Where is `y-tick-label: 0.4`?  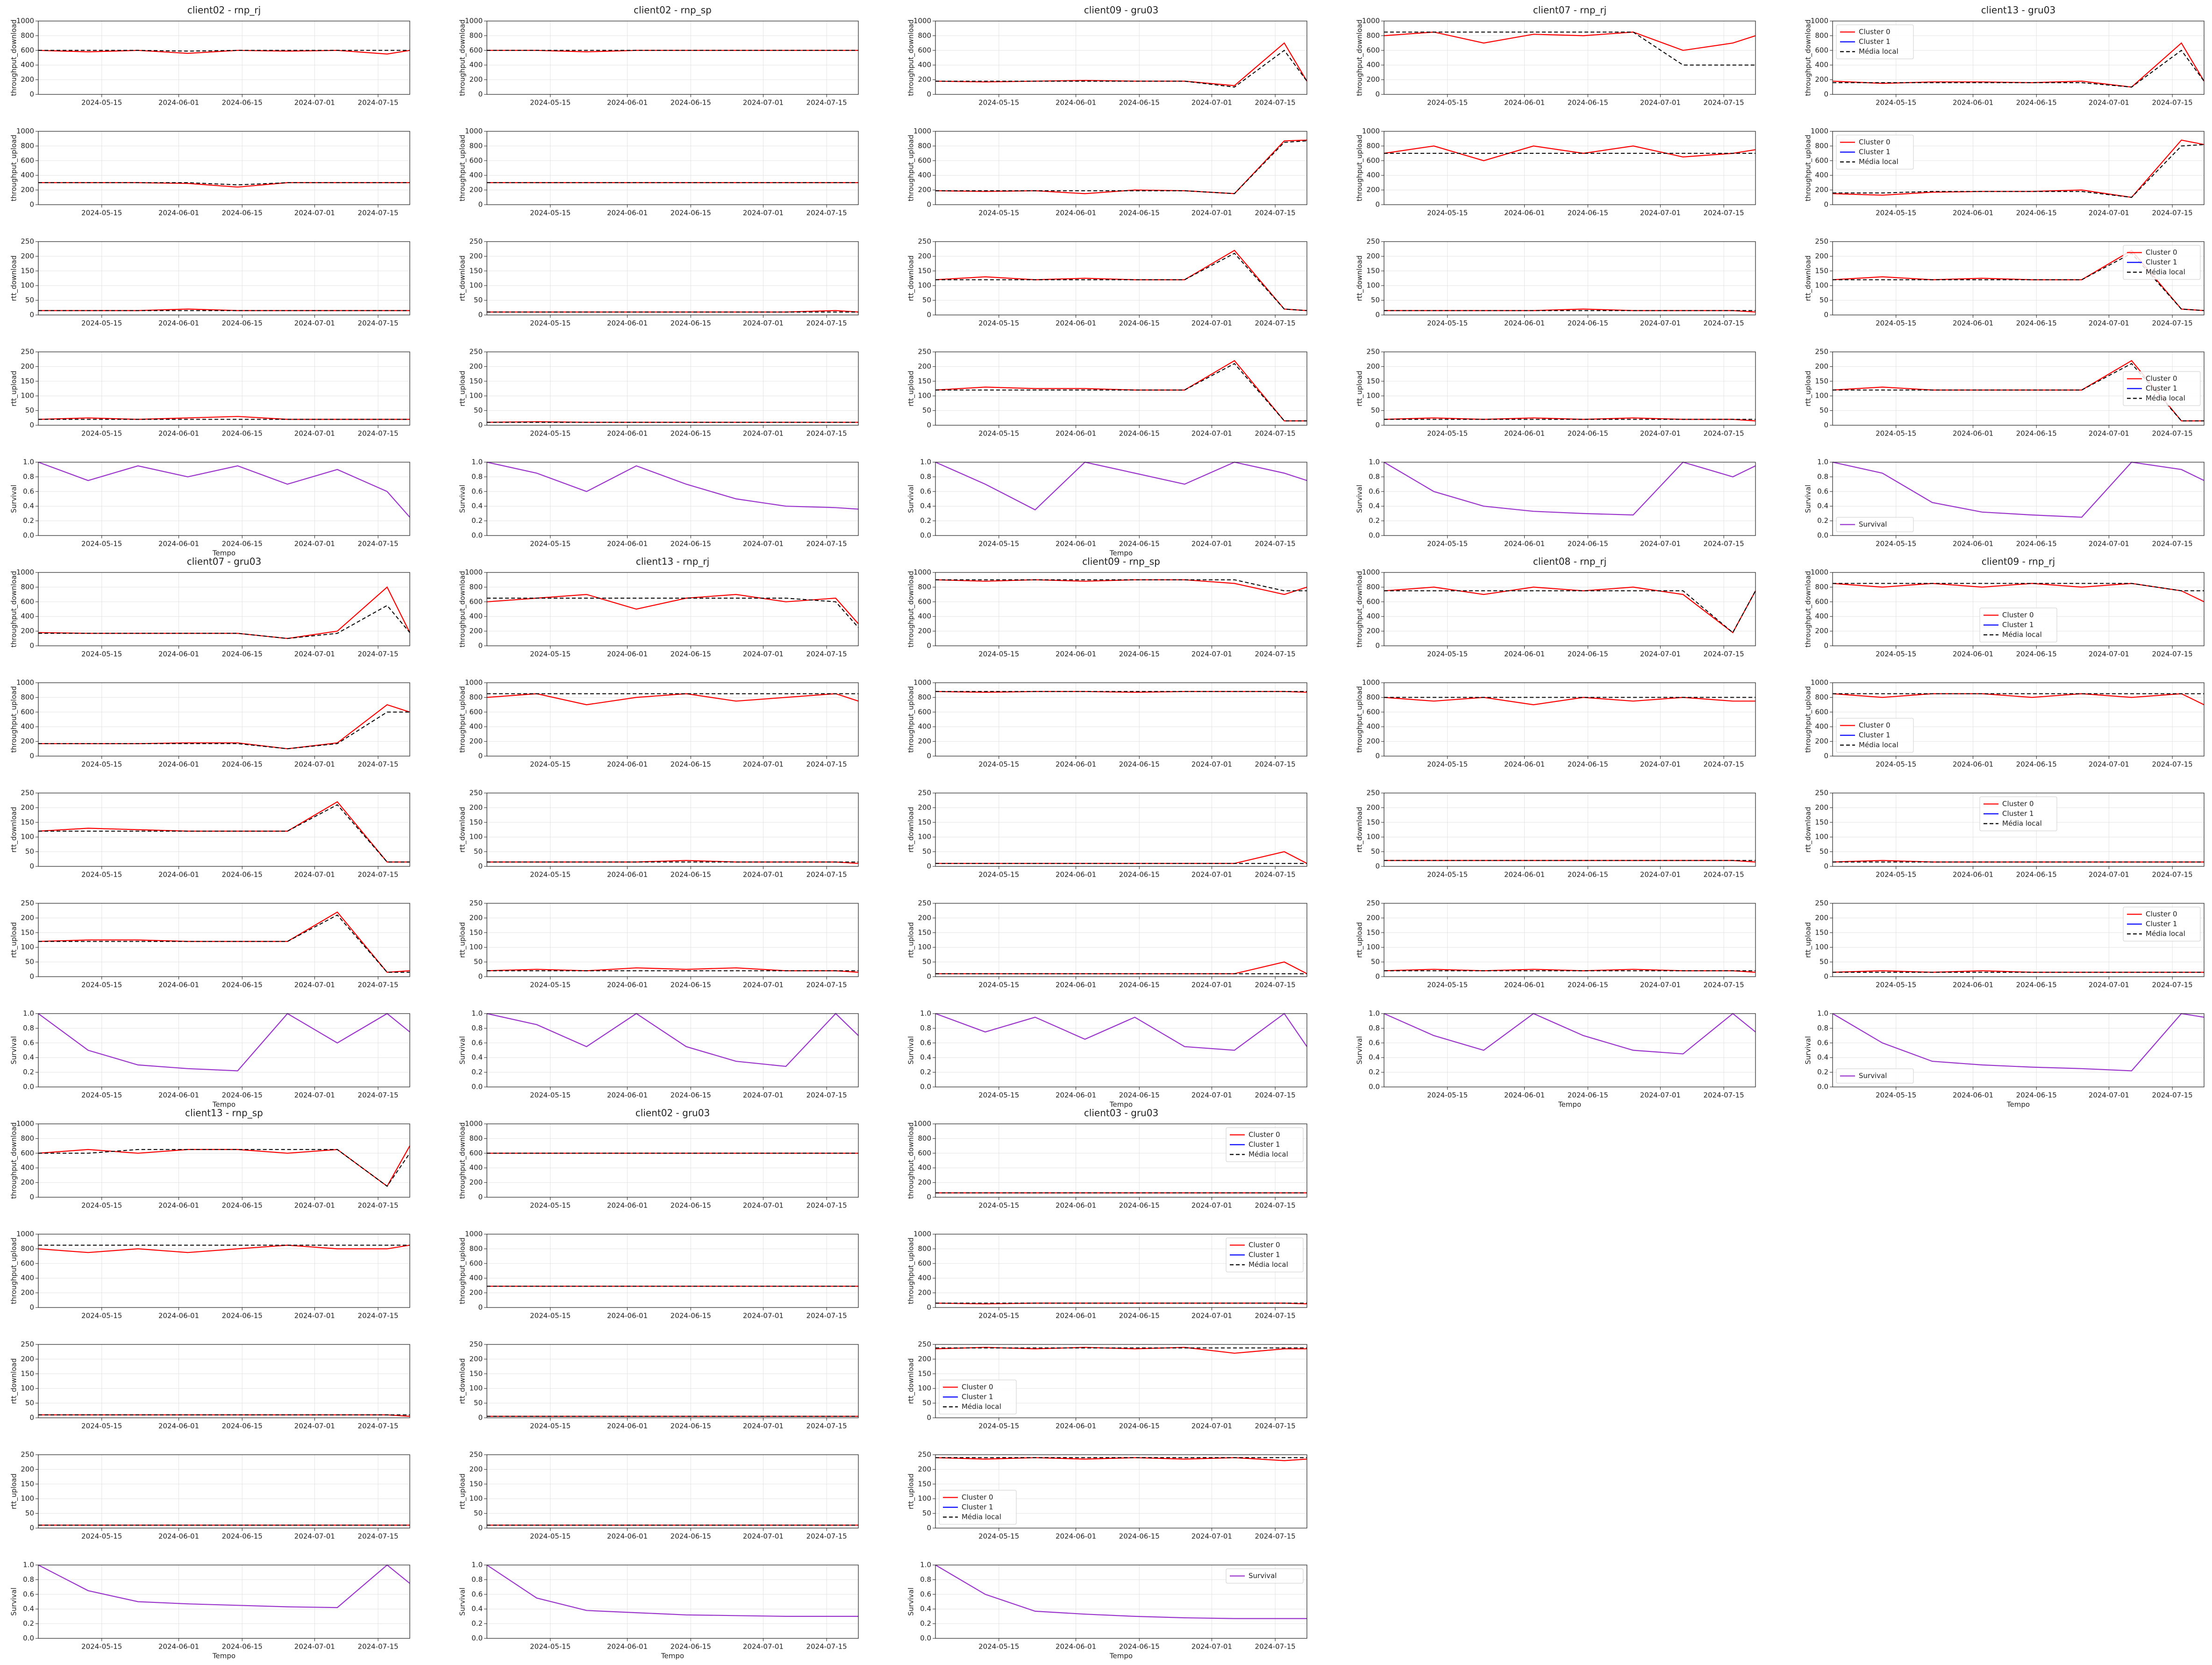
y-tick-label: 0.4 is located at coordinates (925, 1058).